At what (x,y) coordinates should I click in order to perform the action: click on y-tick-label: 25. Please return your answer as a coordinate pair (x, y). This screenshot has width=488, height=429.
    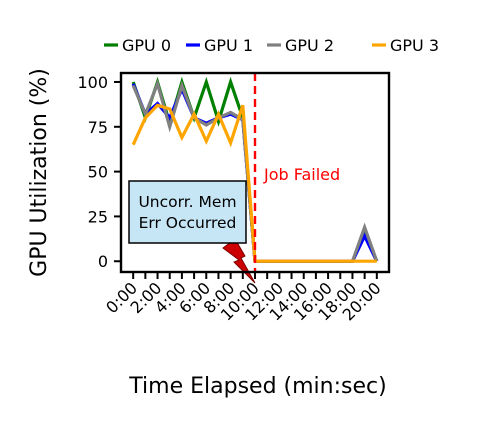
    Looking at the image, I should click on (98, 216).